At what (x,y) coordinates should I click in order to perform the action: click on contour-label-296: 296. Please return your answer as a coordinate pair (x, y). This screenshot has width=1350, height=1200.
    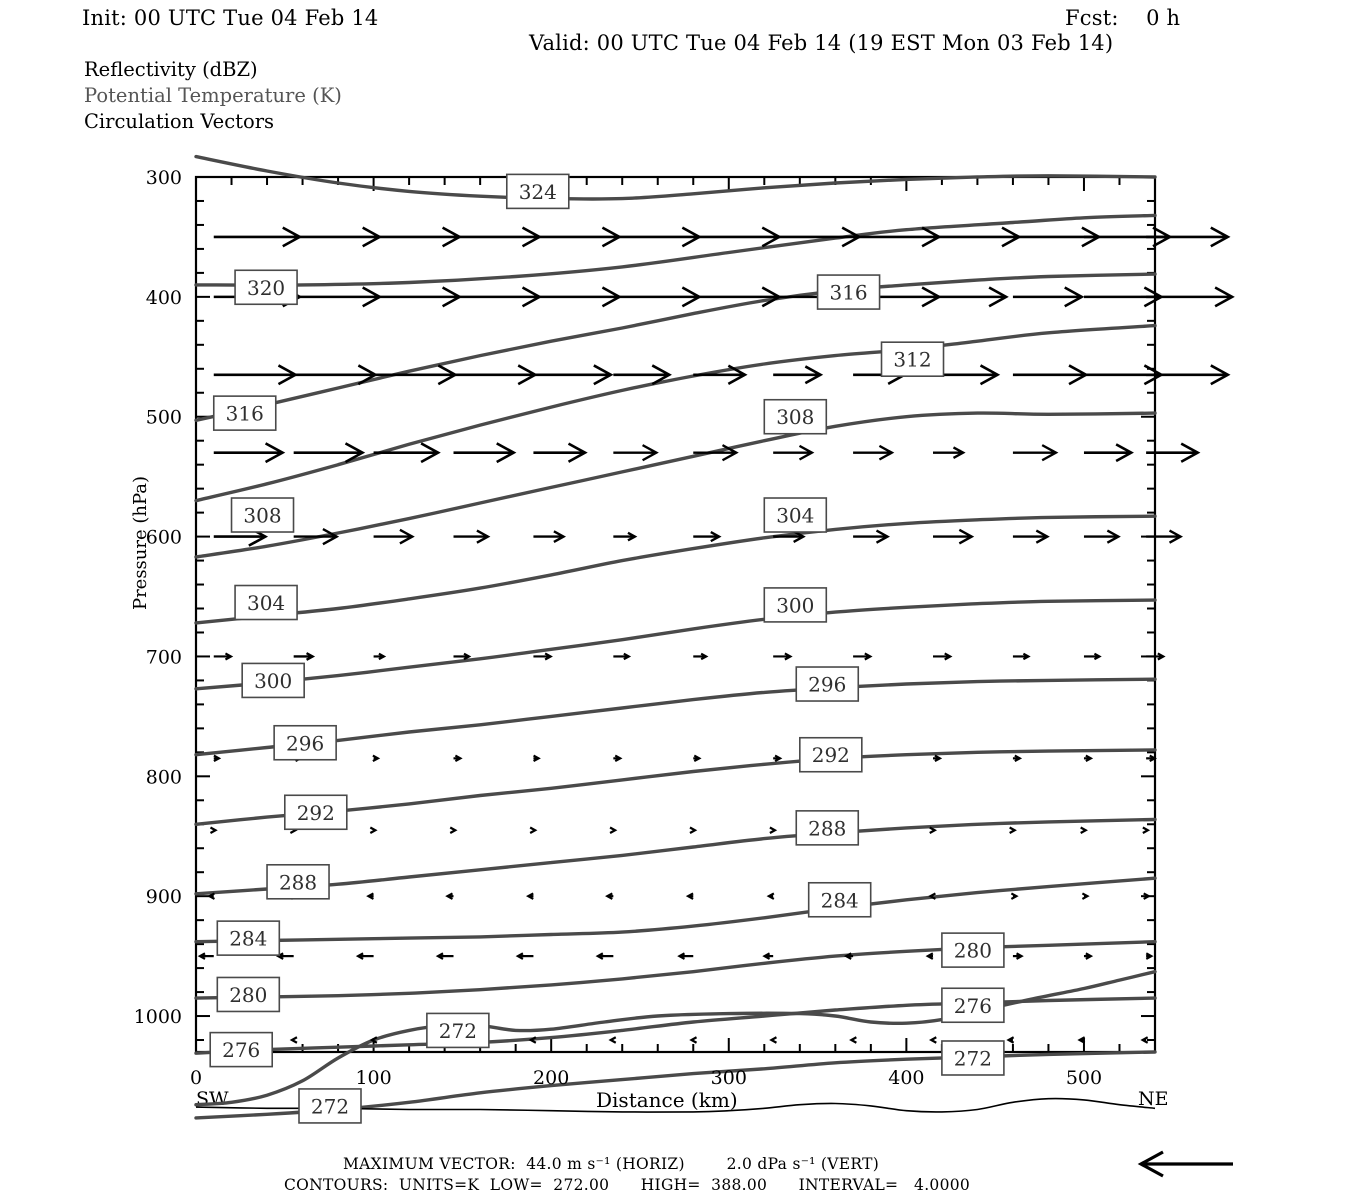
    Looking at the image, I should click on (827, 684).